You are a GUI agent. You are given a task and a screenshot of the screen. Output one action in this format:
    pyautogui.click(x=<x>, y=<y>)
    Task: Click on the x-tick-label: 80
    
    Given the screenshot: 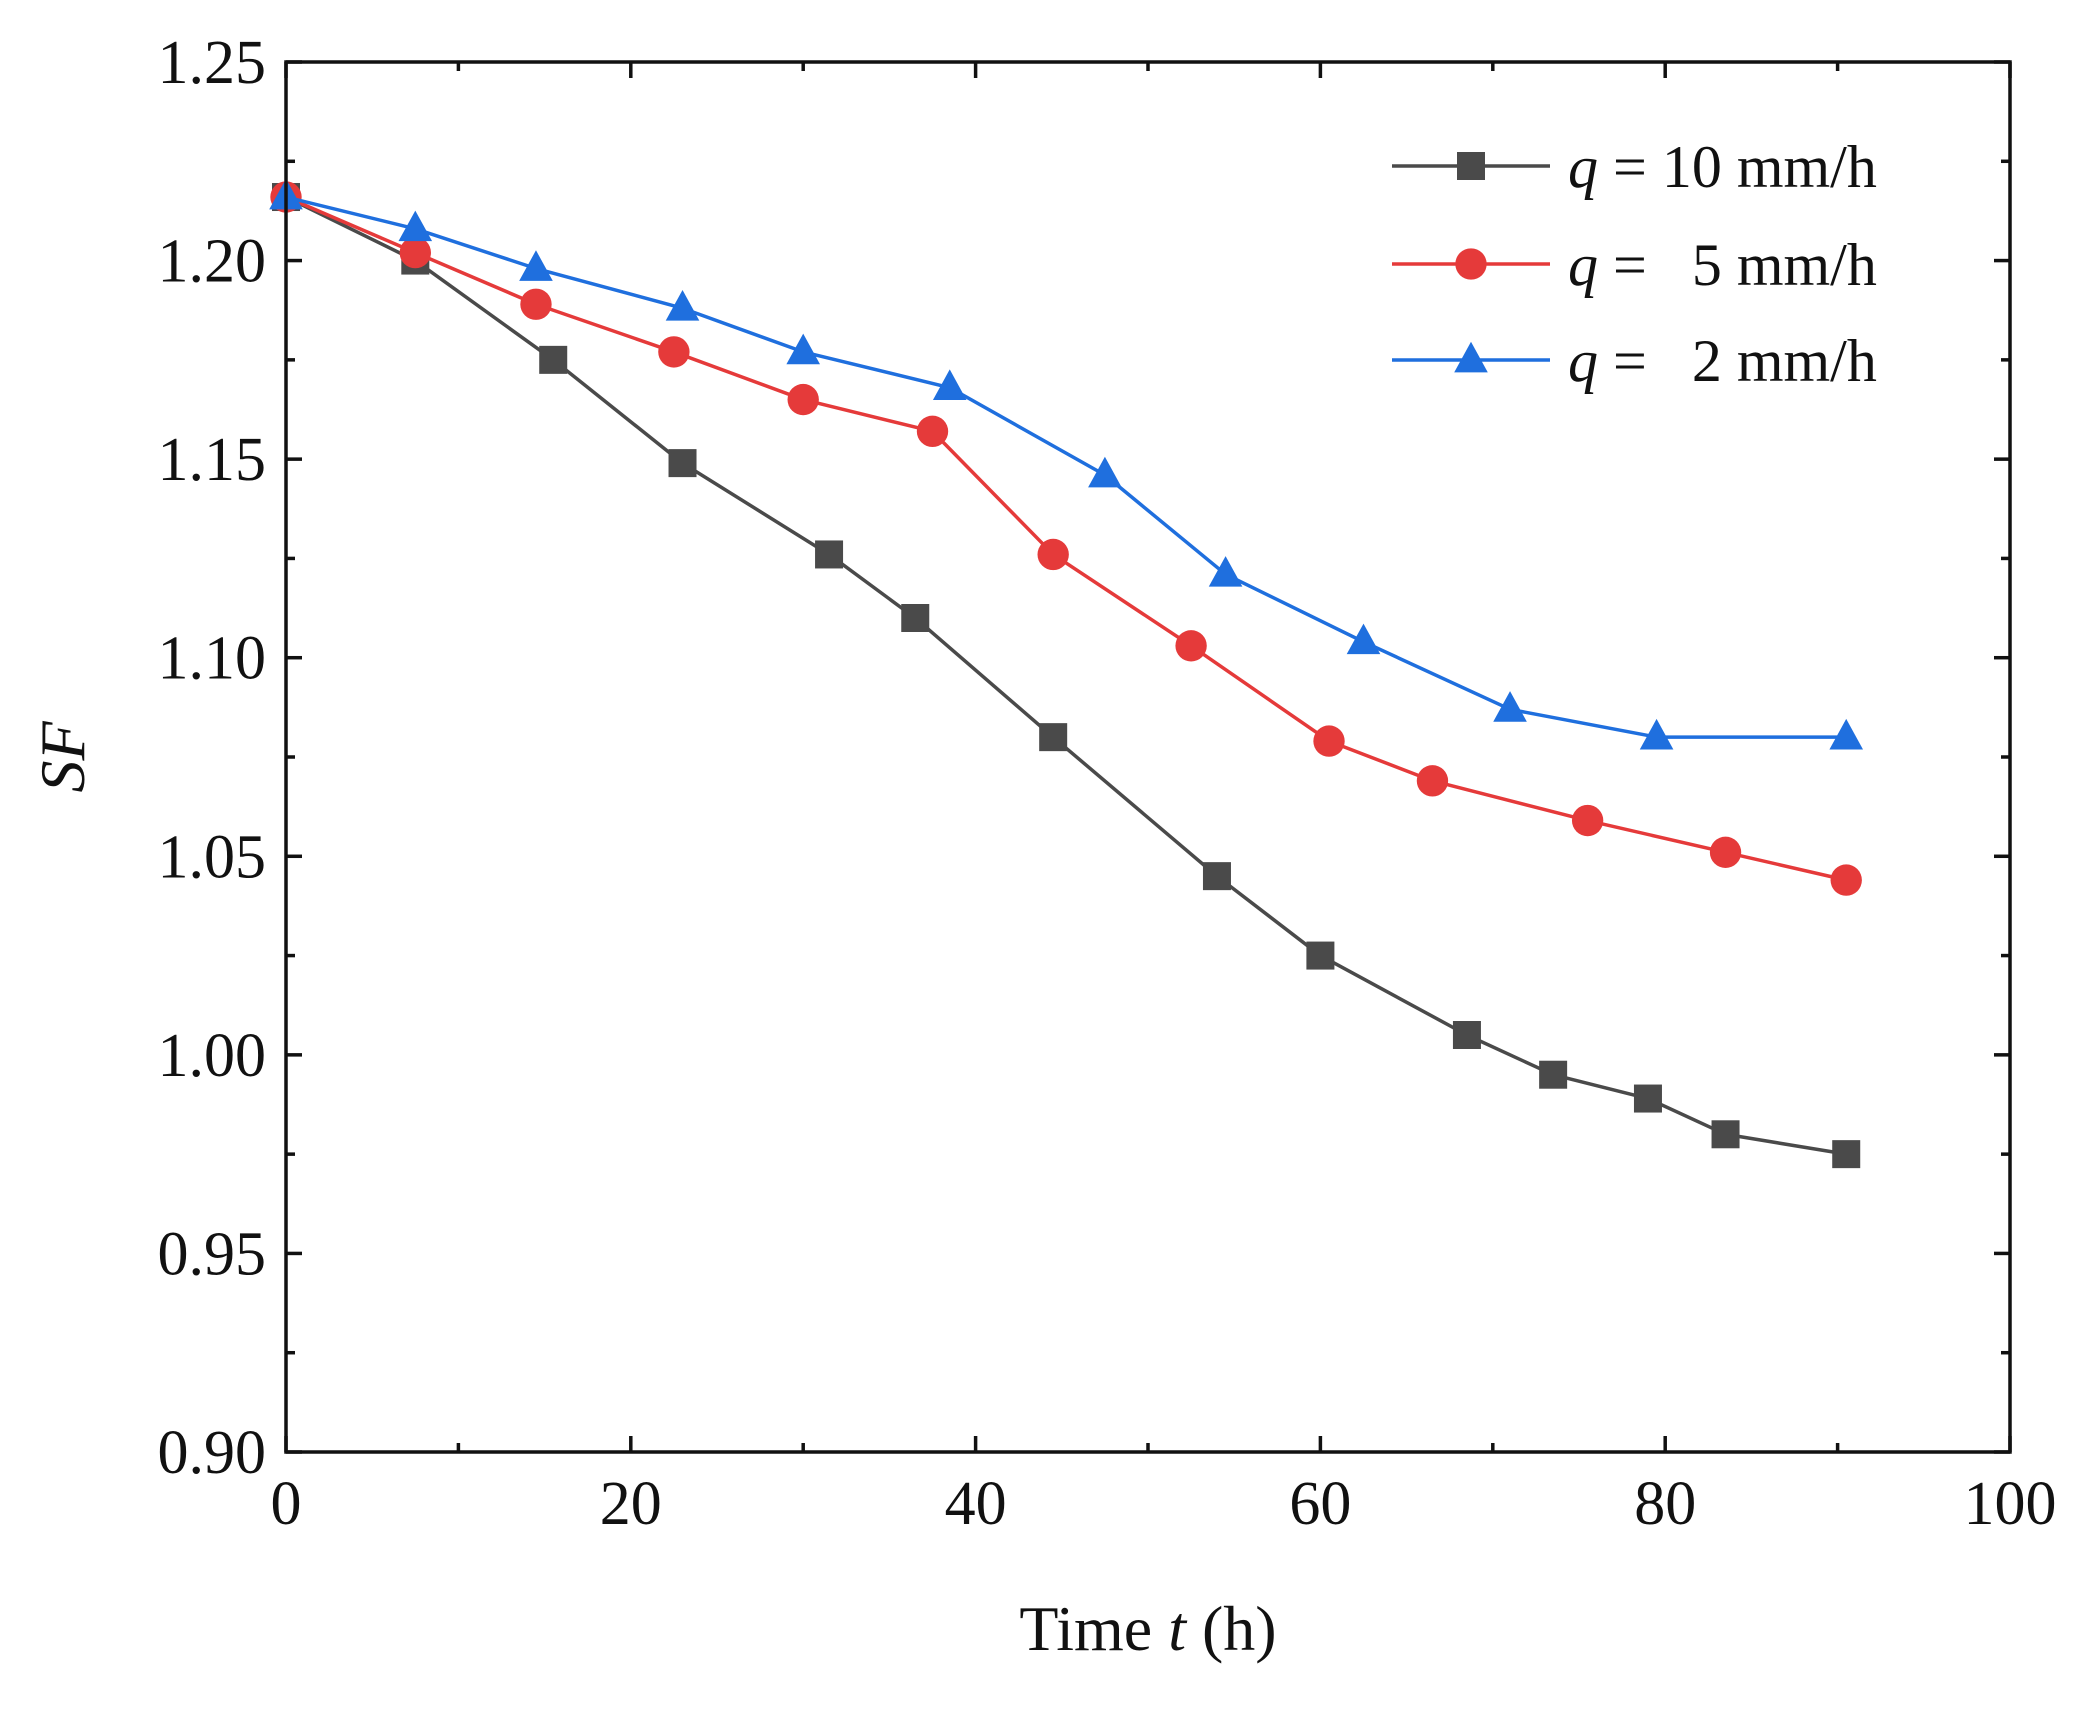 What is the action you would take?
    pyautogui.click(x=1665, y=1504)
    